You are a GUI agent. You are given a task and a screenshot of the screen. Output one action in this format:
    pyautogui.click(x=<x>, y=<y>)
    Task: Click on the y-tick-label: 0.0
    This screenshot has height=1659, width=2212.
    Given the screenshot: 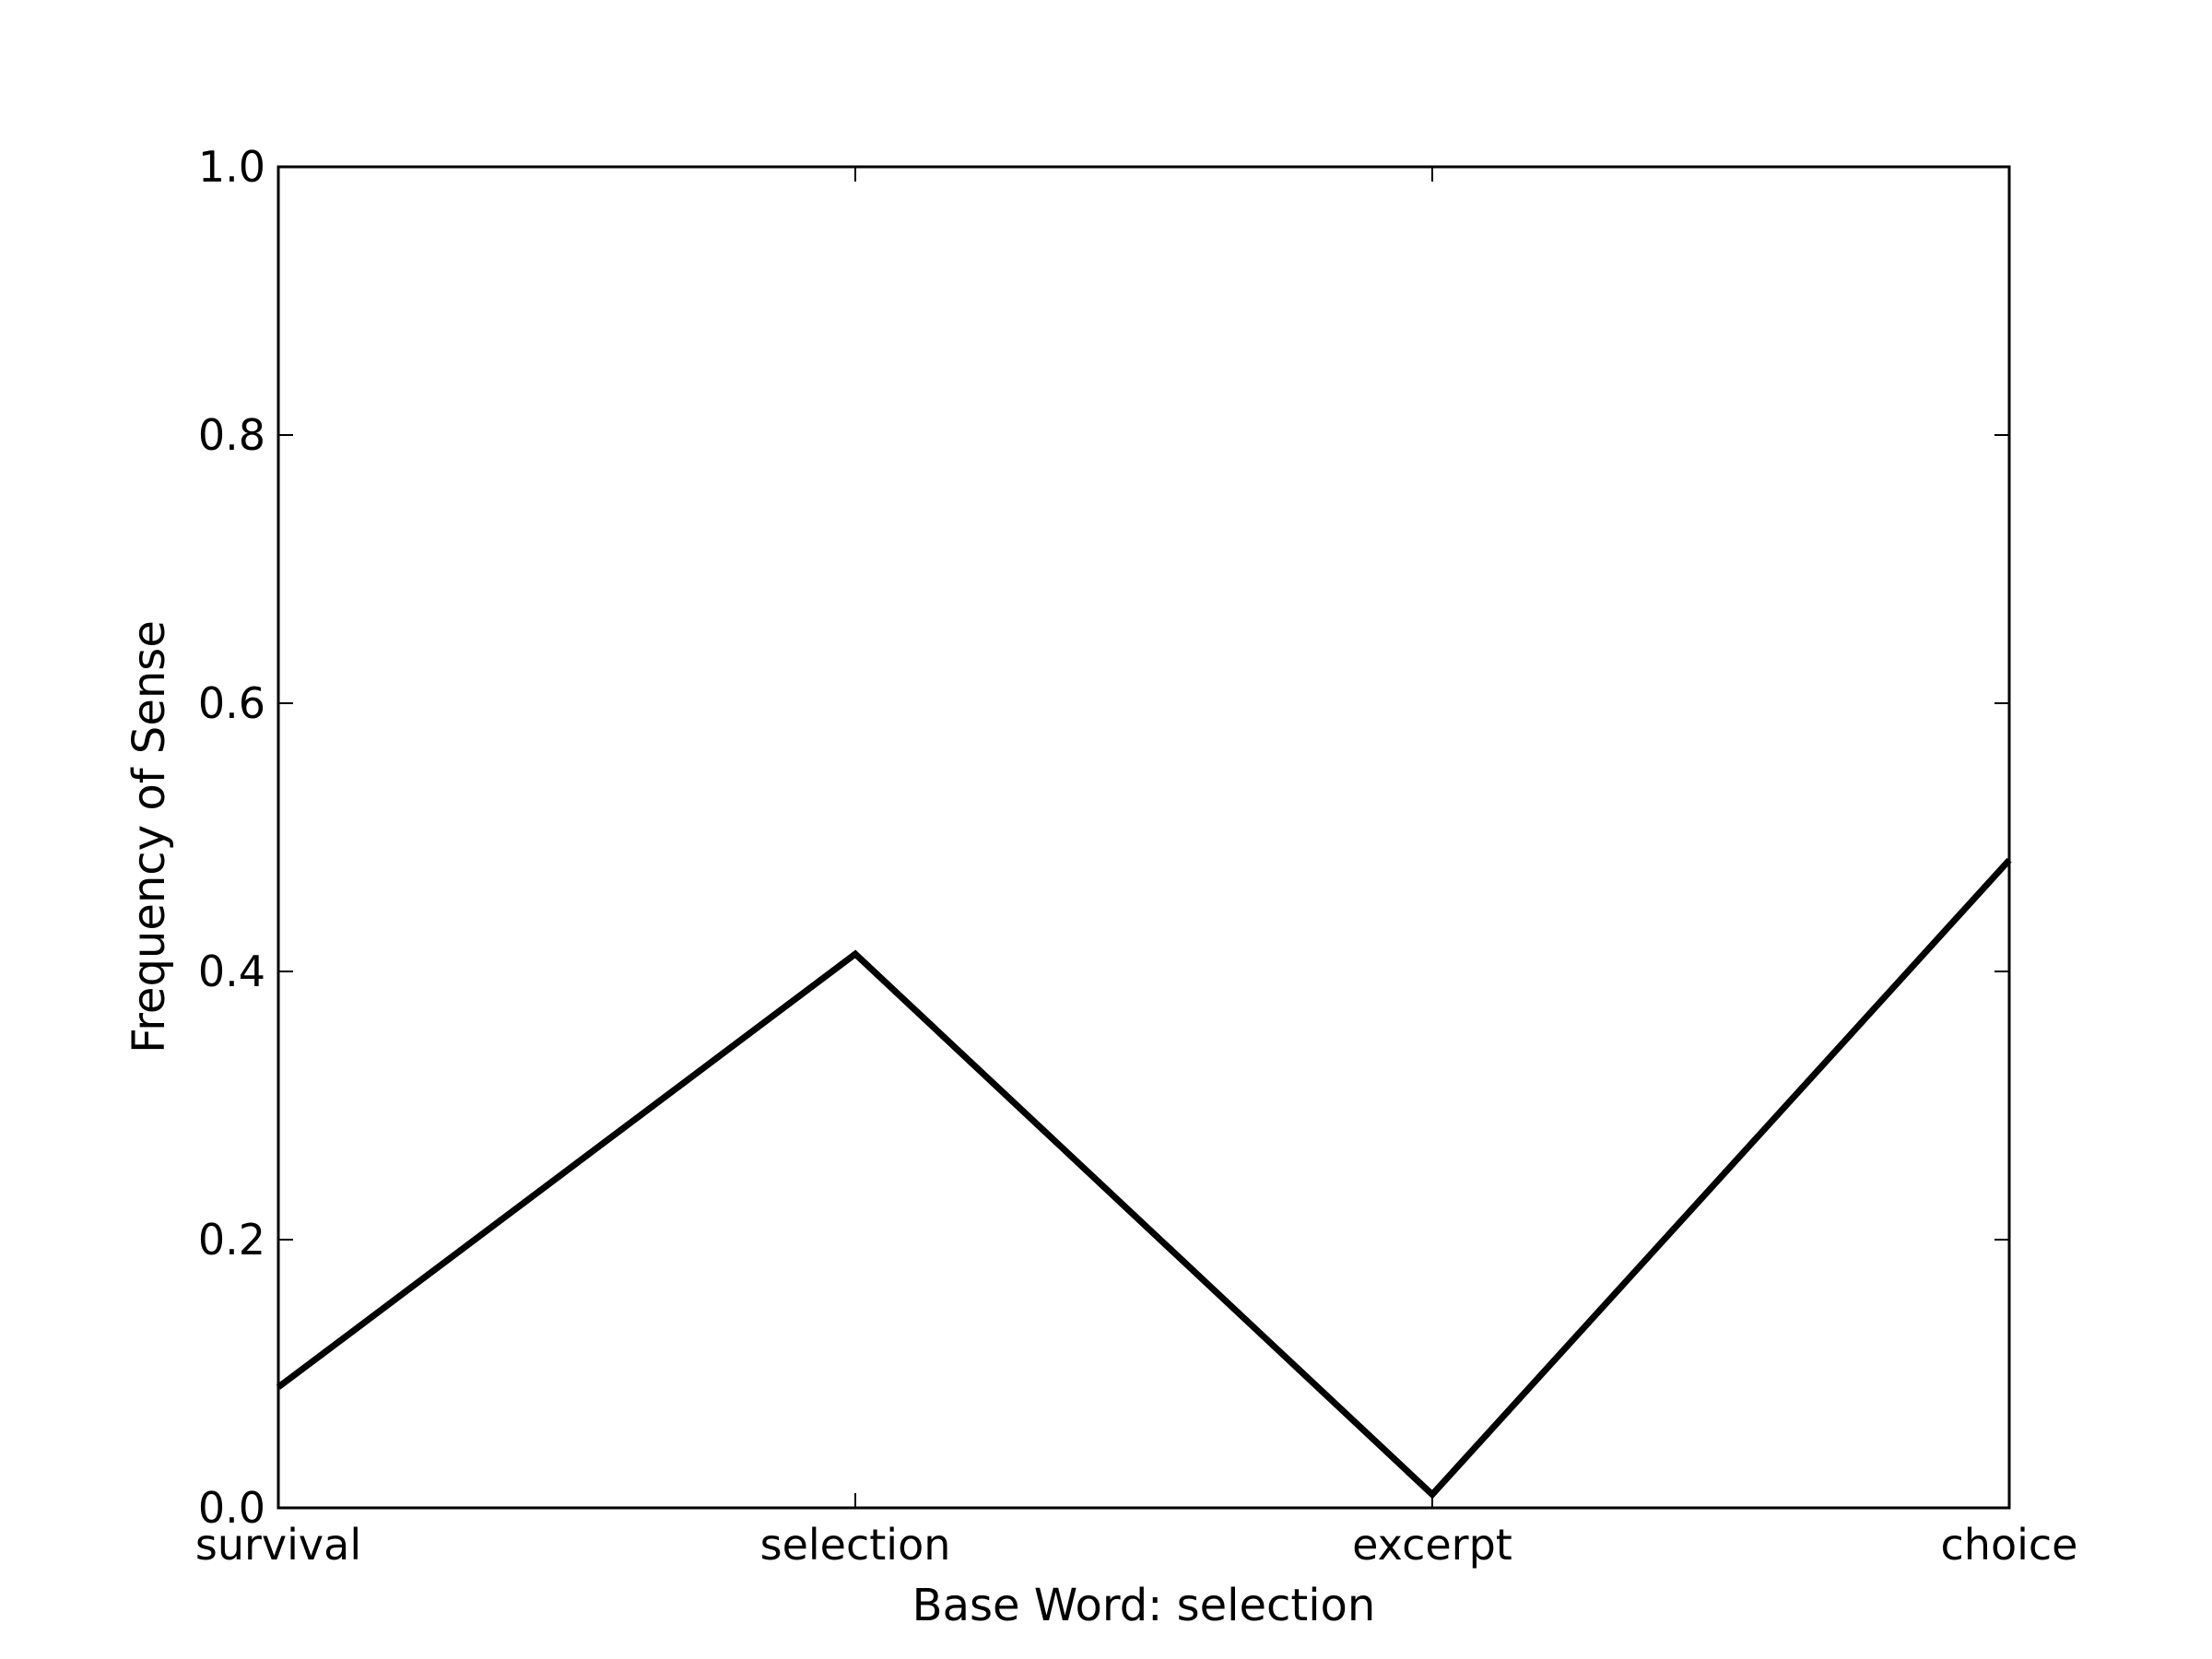 What is the action you would take?
    pyautogui.click(x=231, y=1508)
    